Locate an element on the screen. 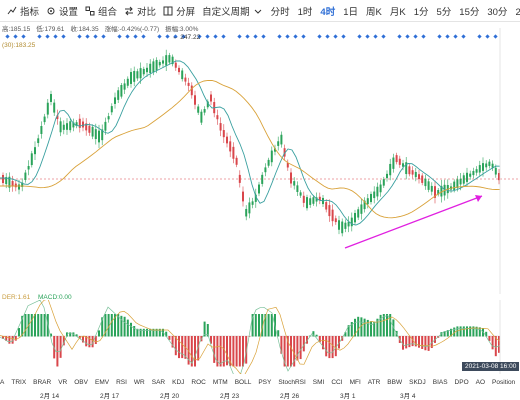  indicator-tab: BRAR is located at coordinates (42, 382).